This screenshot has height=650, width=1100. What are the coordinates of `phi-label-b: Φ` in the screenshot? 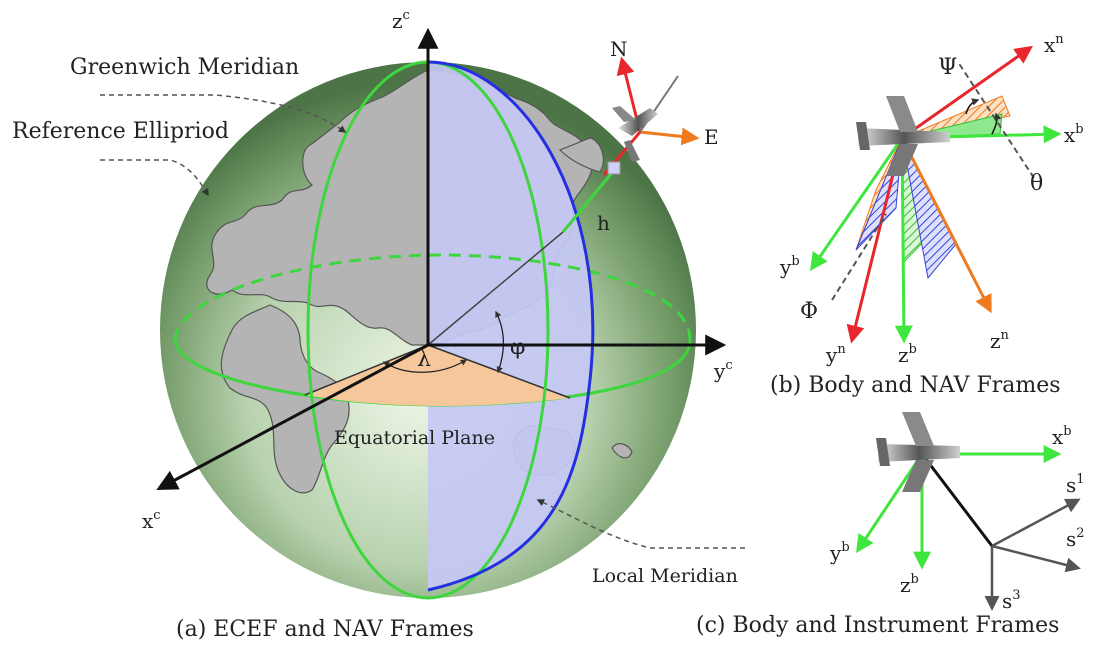 It's located at (809, 311).